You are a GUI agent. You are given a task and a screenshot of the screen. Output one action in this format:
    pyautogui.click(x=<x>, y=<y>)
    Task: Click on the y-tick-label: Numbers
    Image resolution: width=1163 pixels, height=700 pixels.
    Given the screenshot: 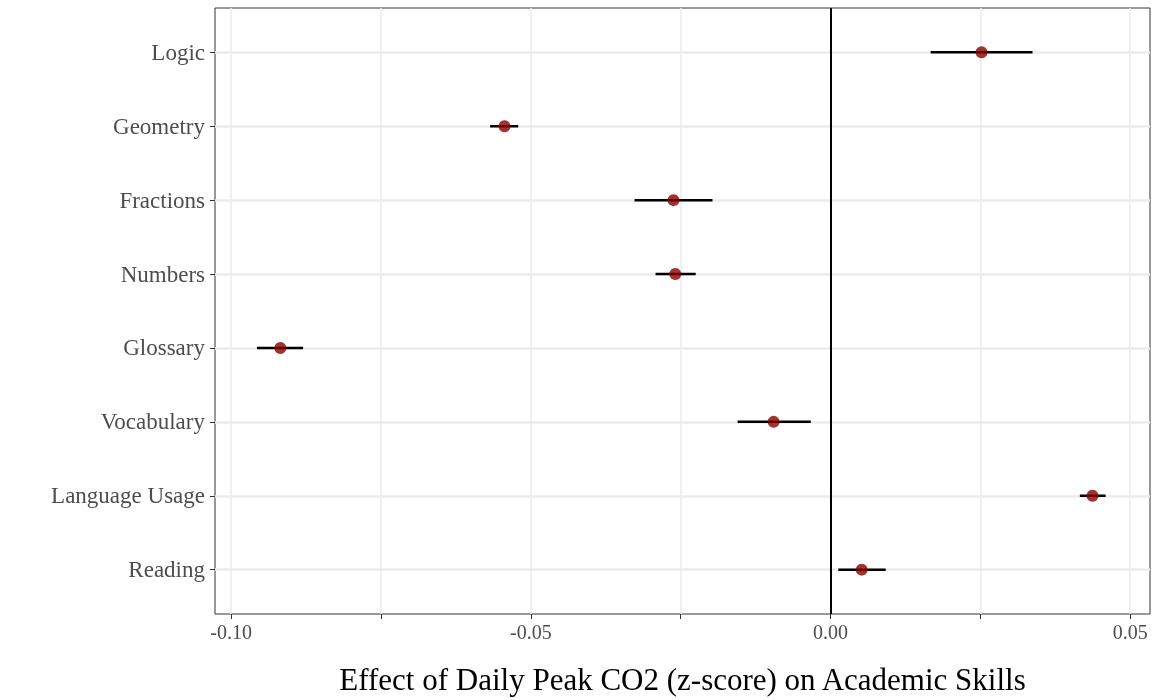 What is the action you would take?
    pyautogui.click(x=163, y=274)
    